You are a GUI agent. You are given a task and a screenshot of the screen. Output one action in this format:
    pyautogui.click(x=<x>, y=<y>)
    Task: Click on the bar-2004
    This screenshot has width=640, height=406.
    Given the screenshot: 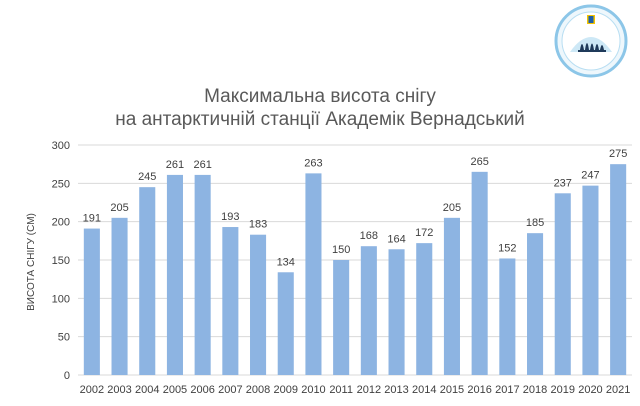 What is the action you would take?
    pyautogui.click(x=147, y=281)
    